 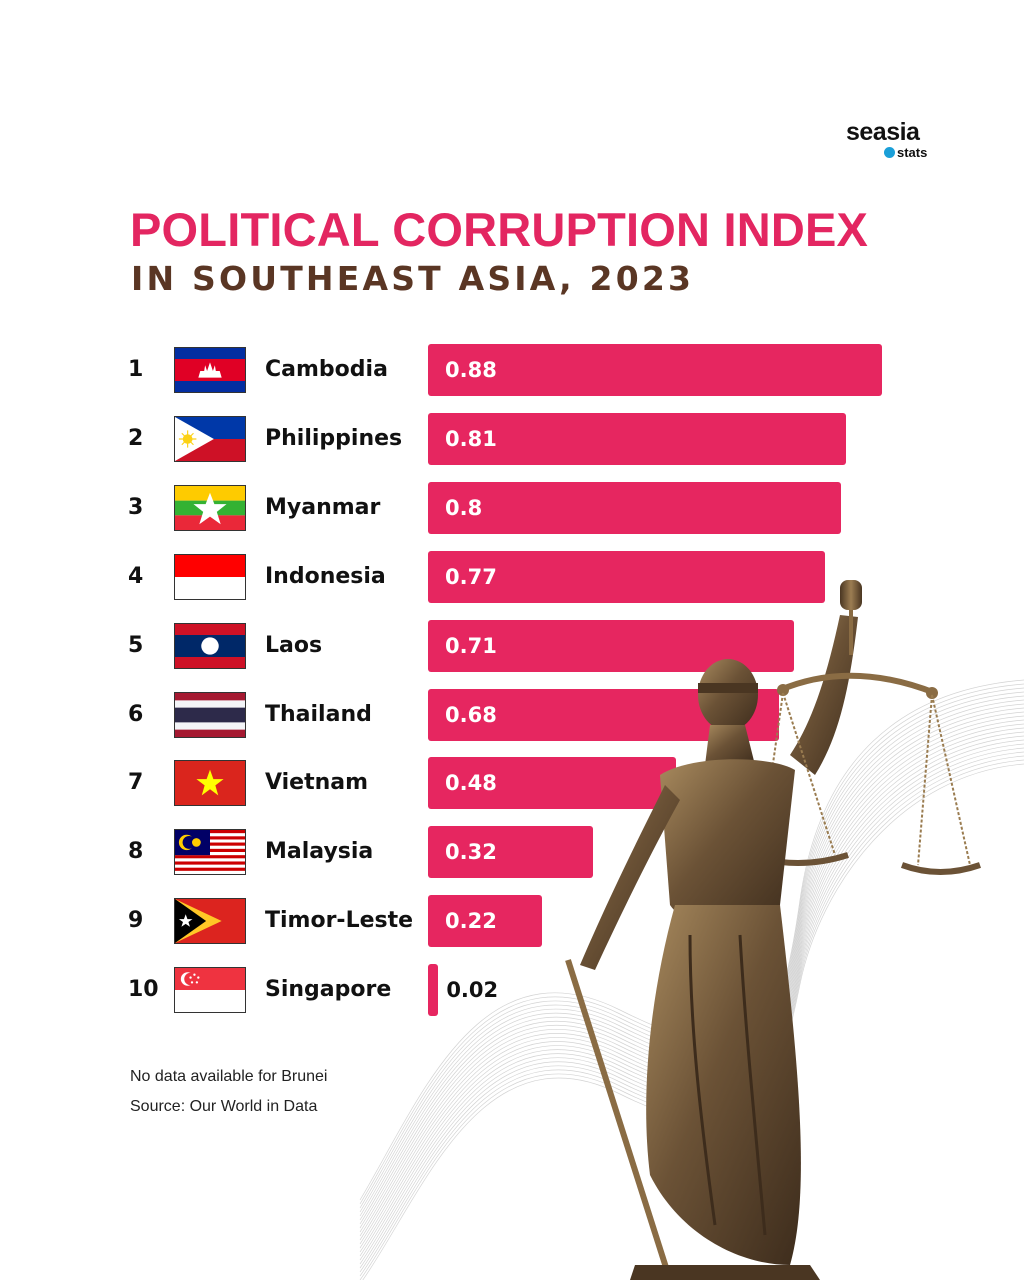 I want to click on chart-title: POLITICAL CORRUPTION INDEX, so click(x=499, y=229).